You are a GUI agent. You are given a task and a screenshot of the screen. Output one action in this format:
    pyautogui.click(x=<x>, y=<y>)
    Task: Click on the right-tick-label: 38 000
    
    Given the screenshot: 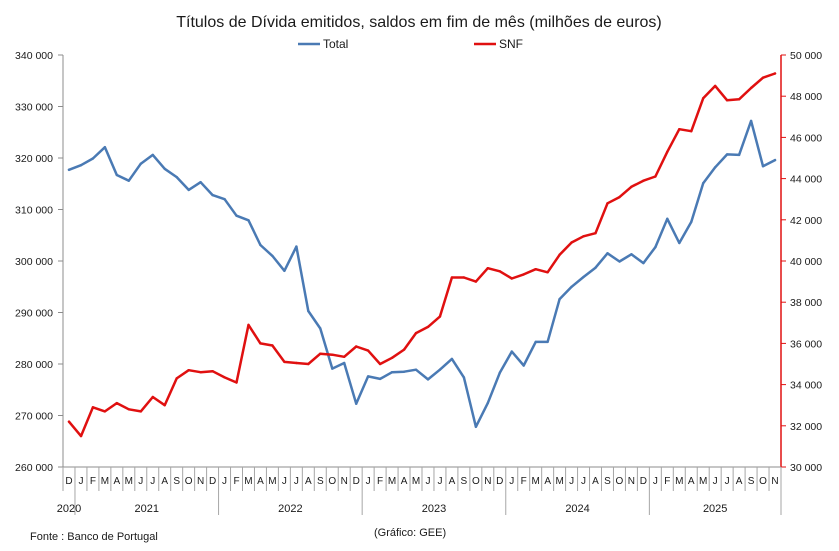 What is the action you would take?
    pyautogui.click(x=806, y=303)
    